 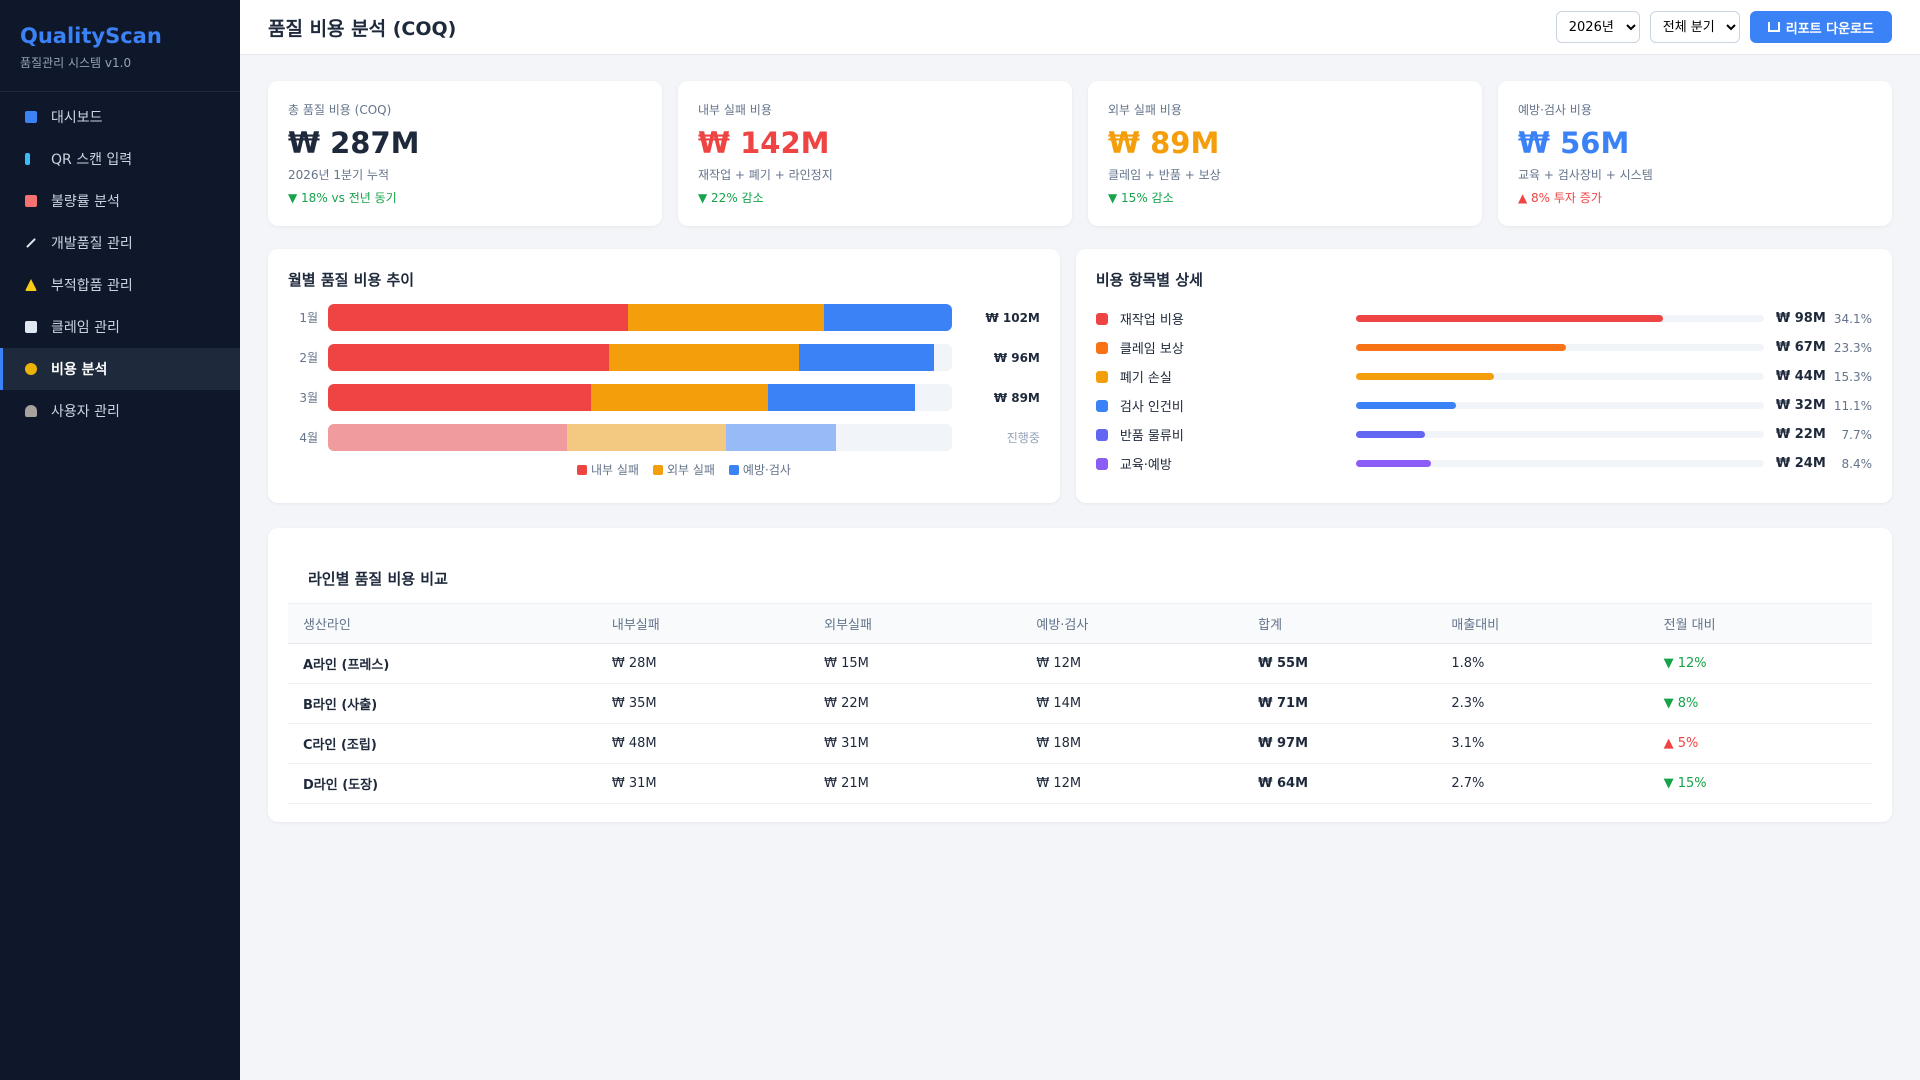 I want to click on bar-track, so click(x=640, y=437).